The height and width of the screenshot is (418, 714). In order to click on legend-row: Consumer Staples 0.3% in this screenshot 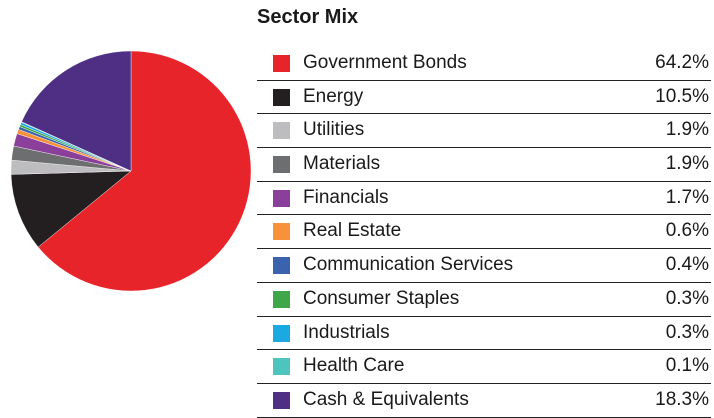, I will do `click(484, 300)`.